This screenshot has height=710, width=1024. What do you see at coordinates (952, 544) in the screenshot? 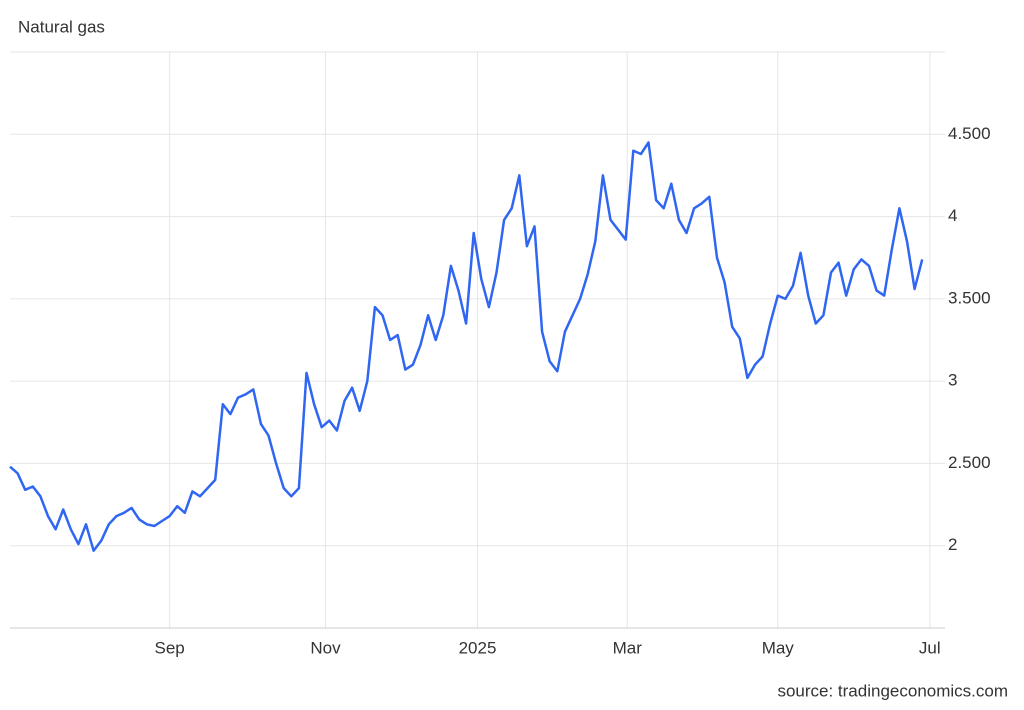
I see `y-tick-label: 2` at bounding box center [952, 544].